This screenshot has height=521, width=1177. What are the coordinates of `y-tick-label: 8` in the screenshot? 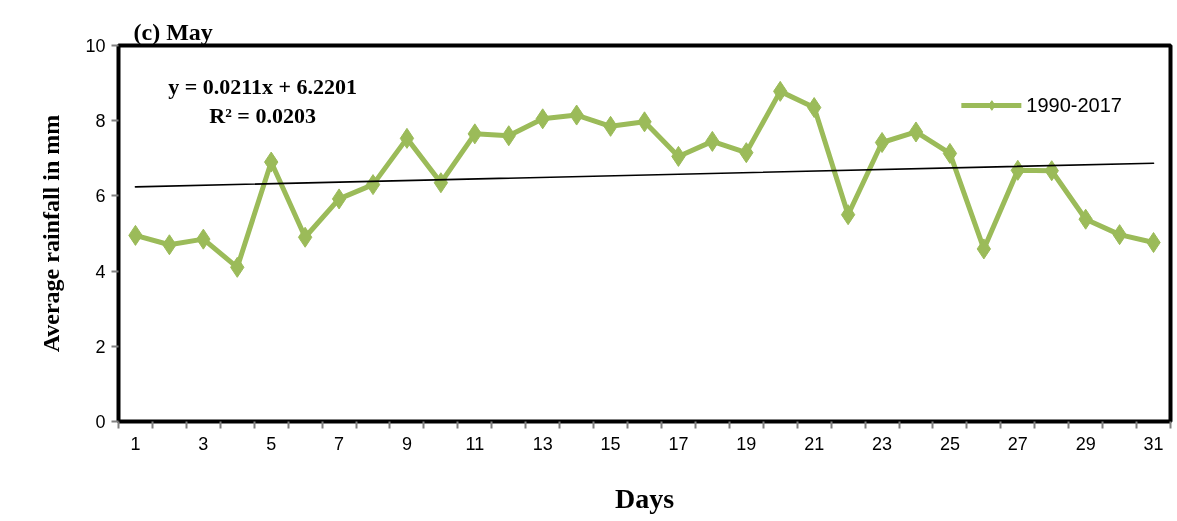 It's located at (100, 121).